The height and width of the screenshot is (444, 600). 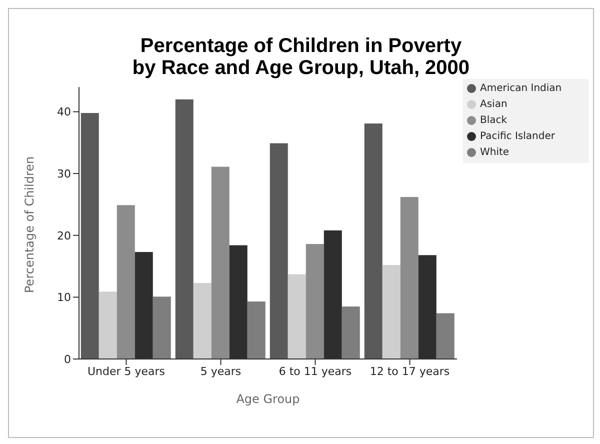 What do you see at coordinates (268, 399) in the screenshot?
I see `x-axis-title: Age Group` at bounding box center [268, 399].